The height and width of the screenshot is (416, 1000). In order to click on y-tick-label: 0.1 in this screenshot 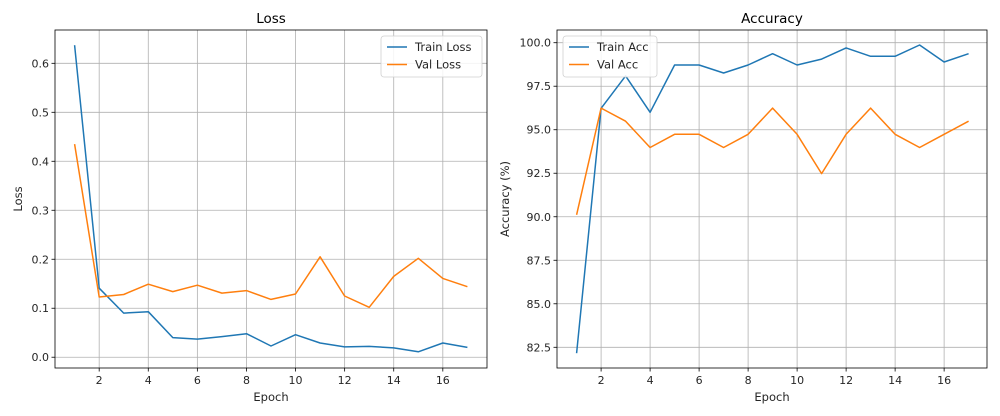, I will do `click(41, 308)`.